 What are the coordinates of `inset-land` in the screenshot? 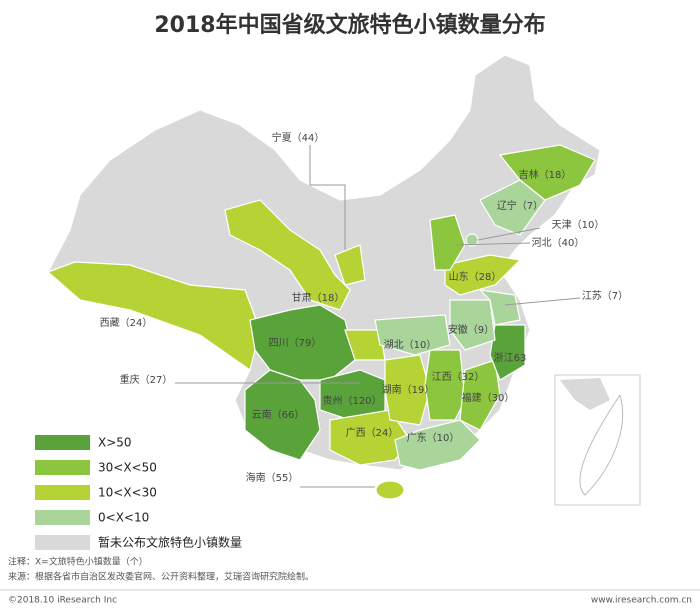 It's located at (585, 394).